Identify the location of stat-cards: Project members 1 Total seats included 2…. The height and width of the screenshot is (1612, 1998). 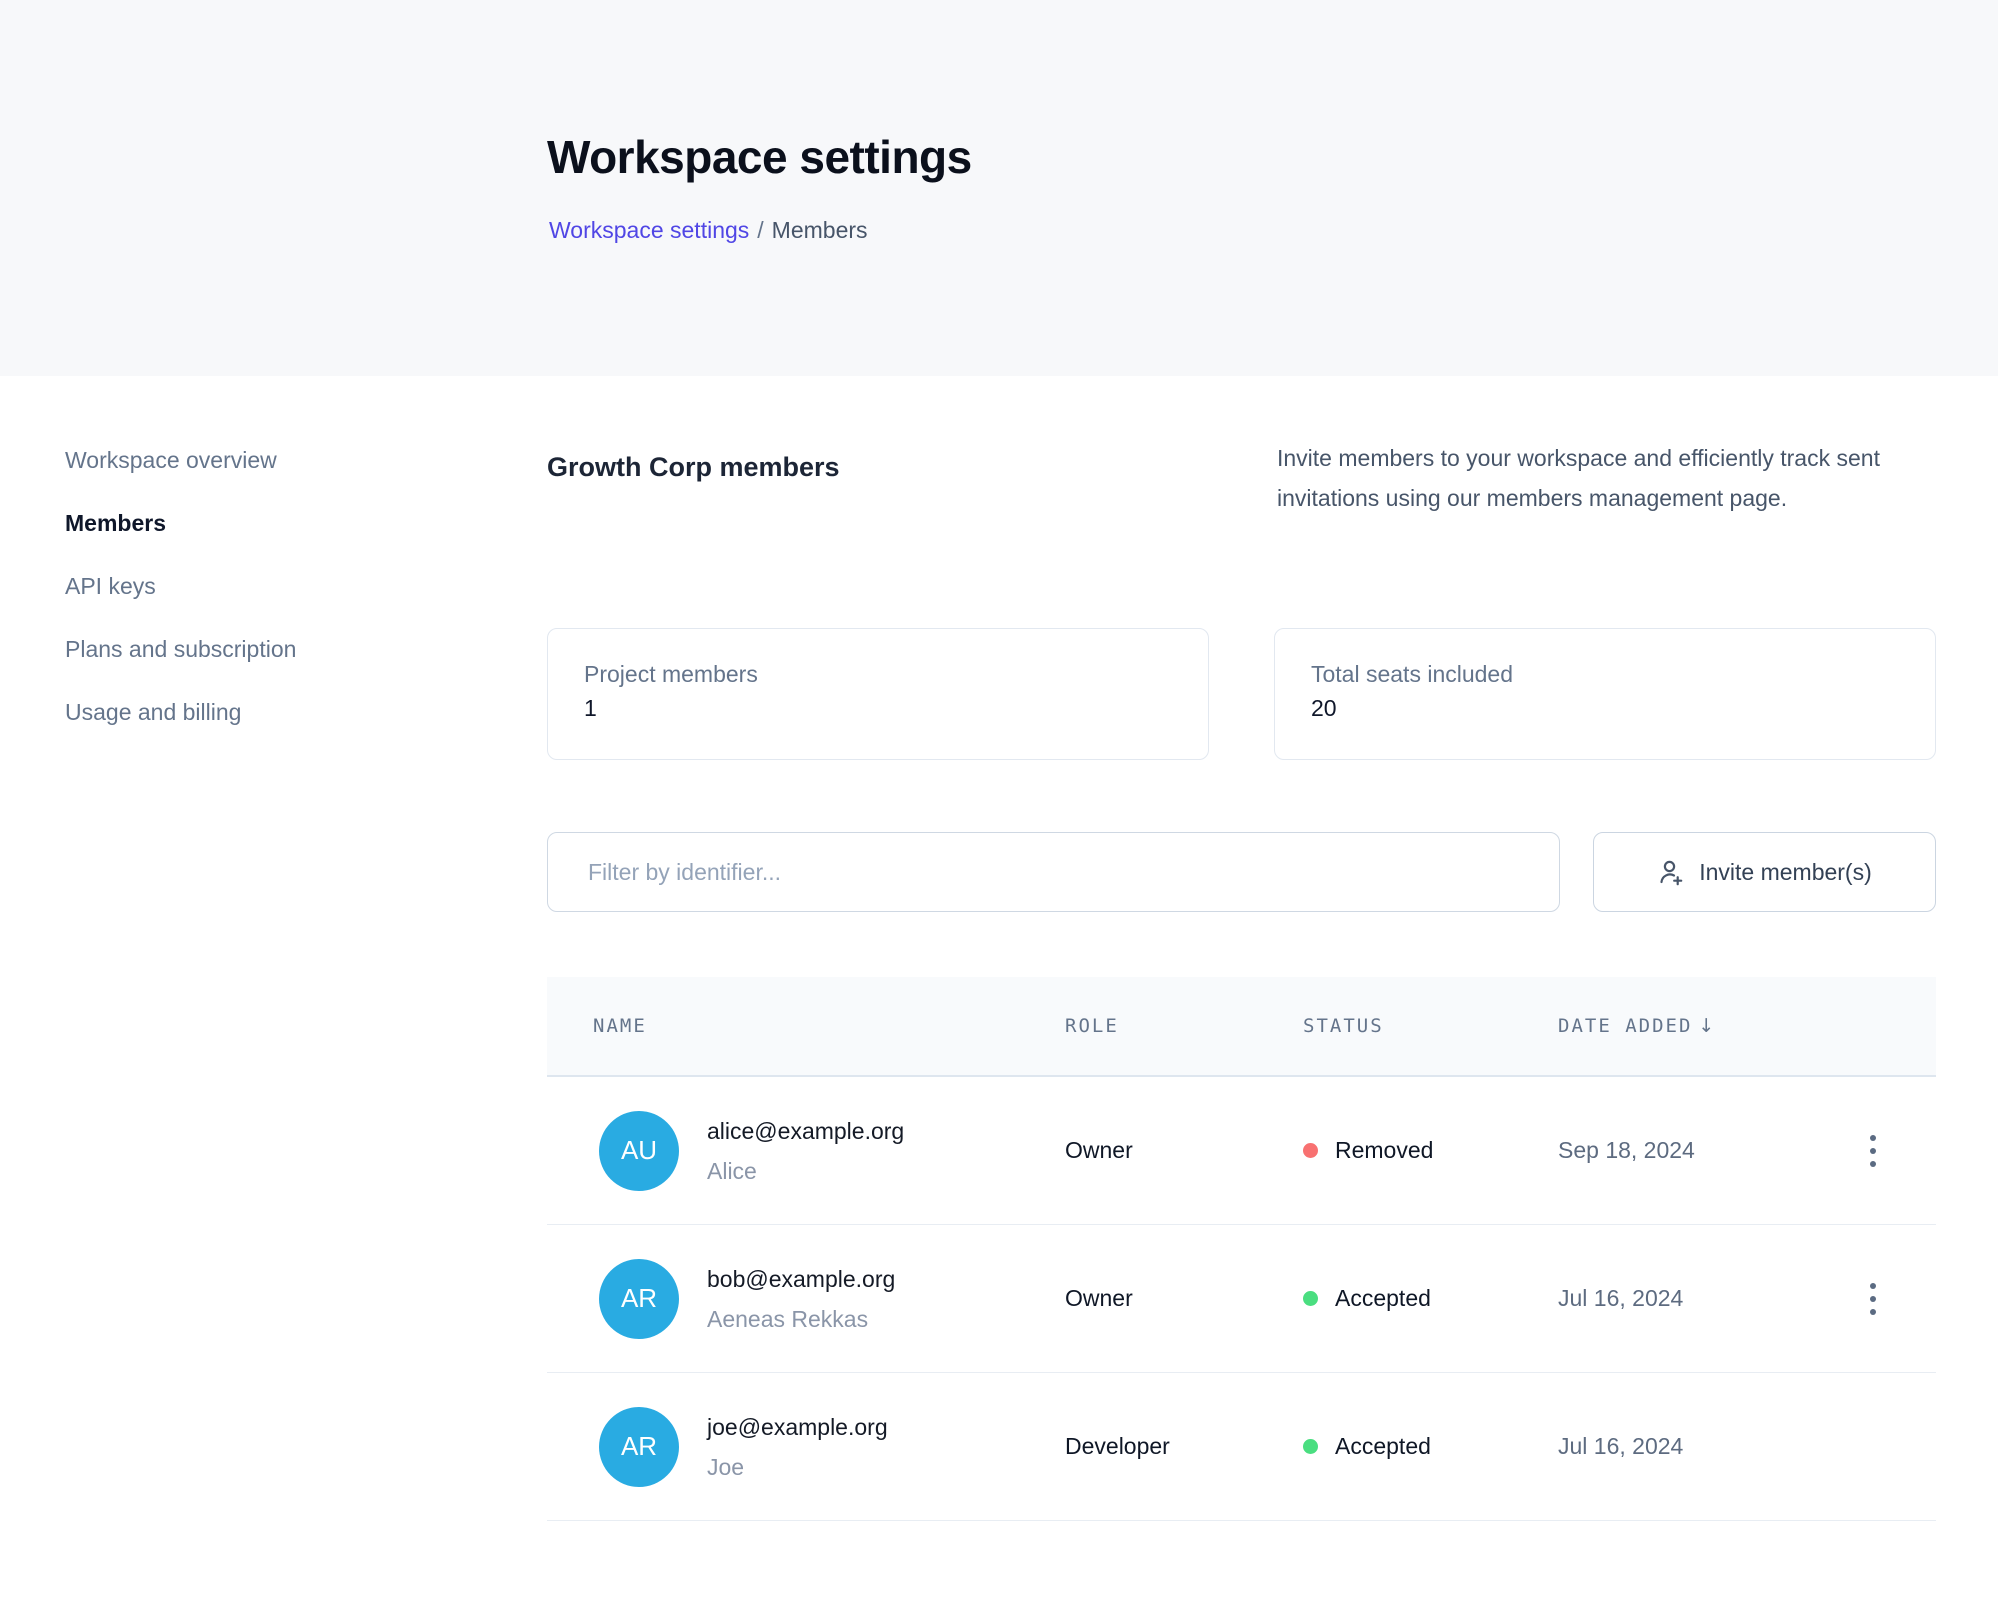
(1241, 694).